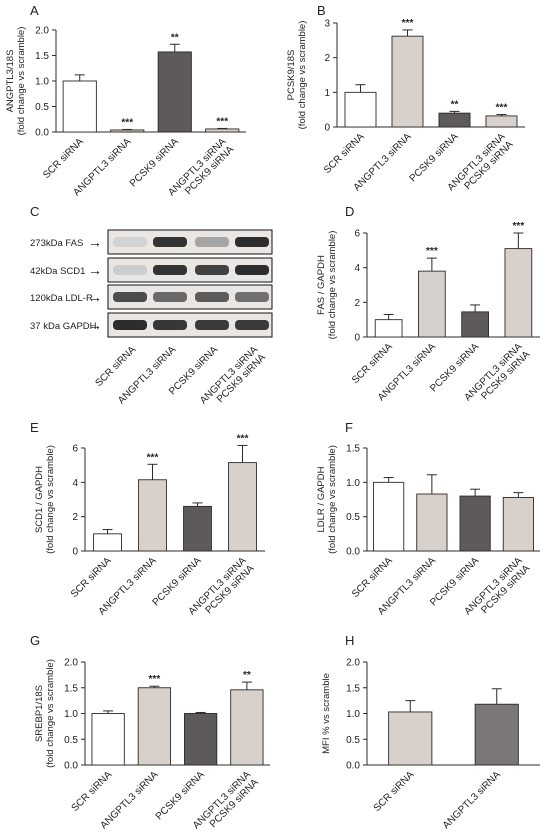 The width and height of the screenshot is (550, 838). Describe the element at coordinates (291, 75) in the screenshot. I see `y-axis-label-line: PCSK9/18S` at that location.